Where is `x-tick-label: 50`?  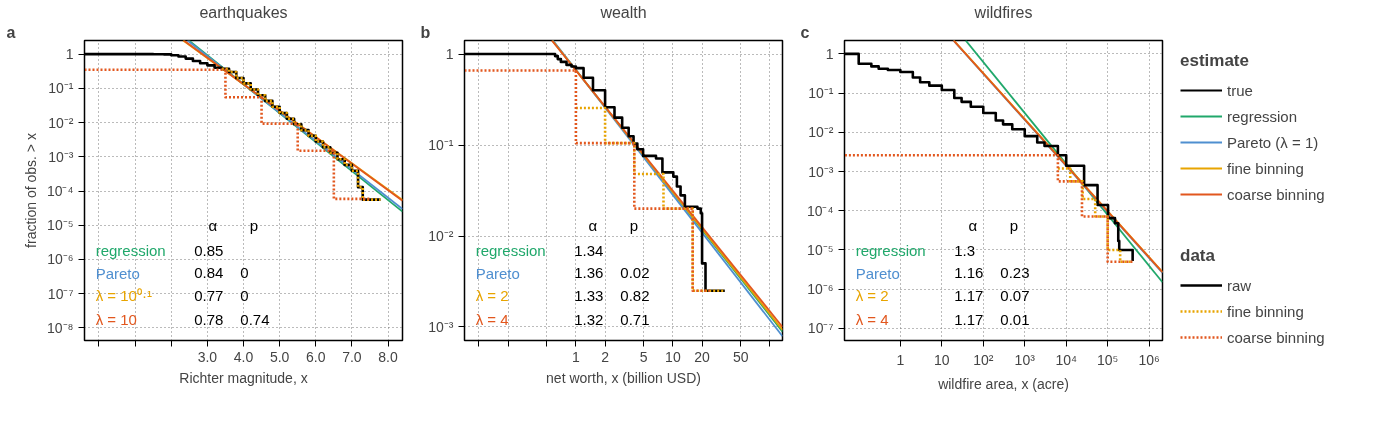
x-tick-label: 50 is located at coordinates (740, 356).